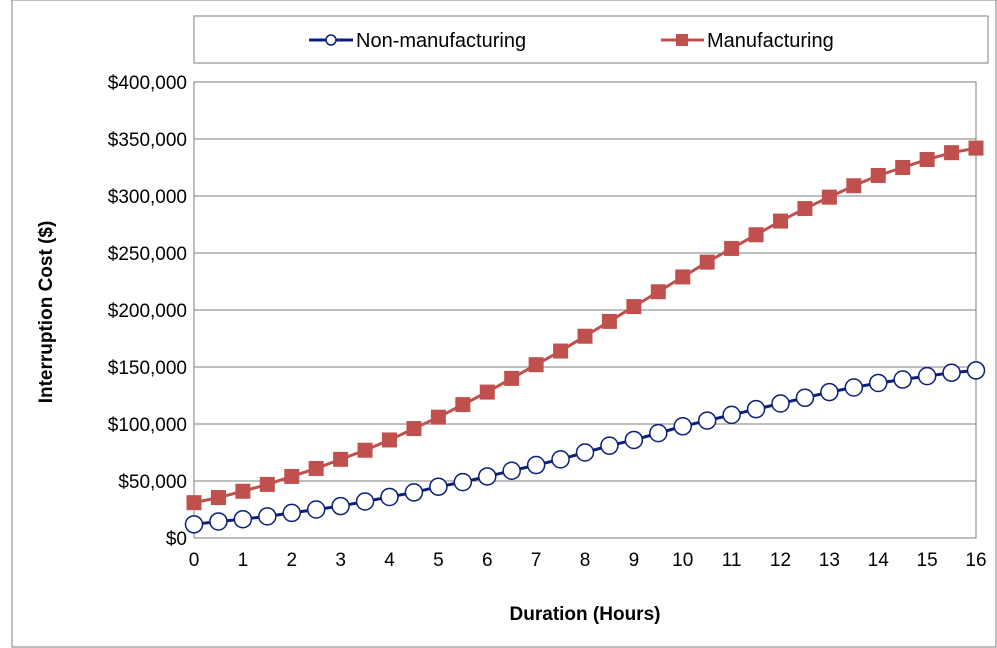 This screenshot has height=648, width=997. I want to click on y-axis-title: Interruption Cost ($), so click(46, 312).